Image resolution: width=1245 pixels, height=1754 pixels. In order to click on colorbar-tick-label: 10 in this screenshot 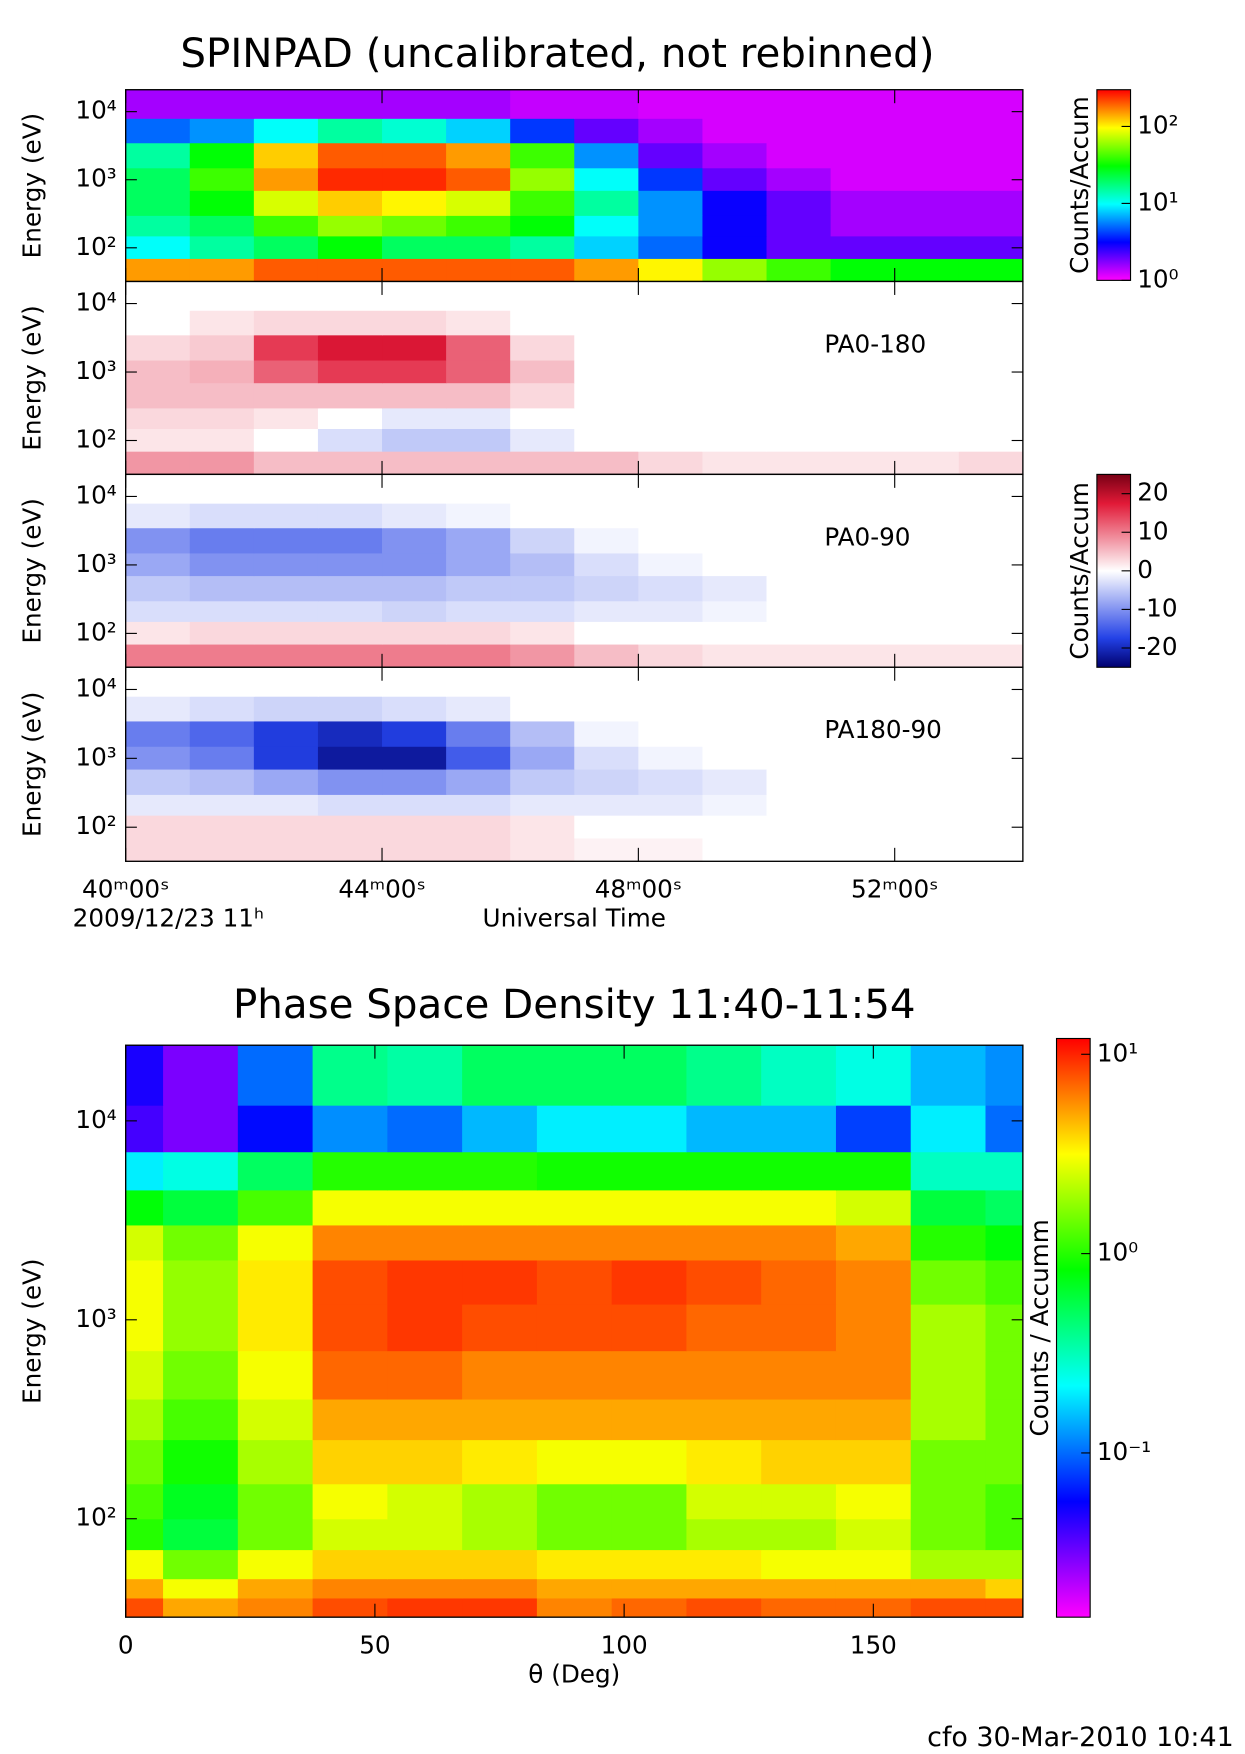, I will do `click(1152, 530)`.